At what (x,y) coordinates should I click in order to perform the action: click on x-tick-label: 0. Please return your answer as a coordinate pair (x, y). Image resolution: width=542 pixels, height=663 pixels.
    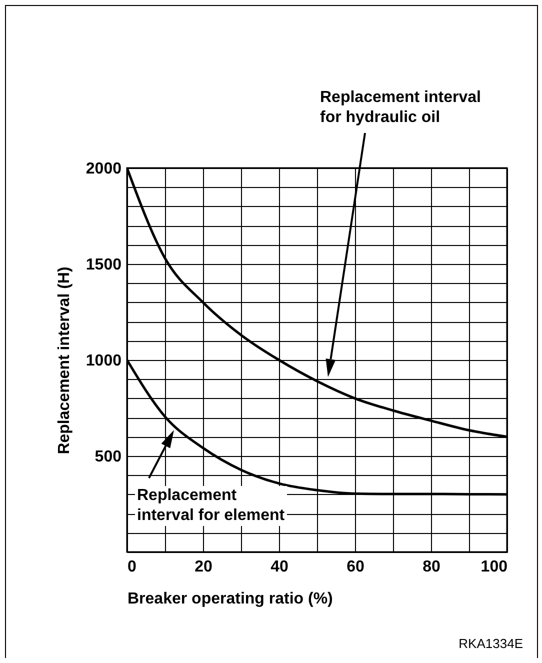
    Looking at the image, I should click on (132, 567).